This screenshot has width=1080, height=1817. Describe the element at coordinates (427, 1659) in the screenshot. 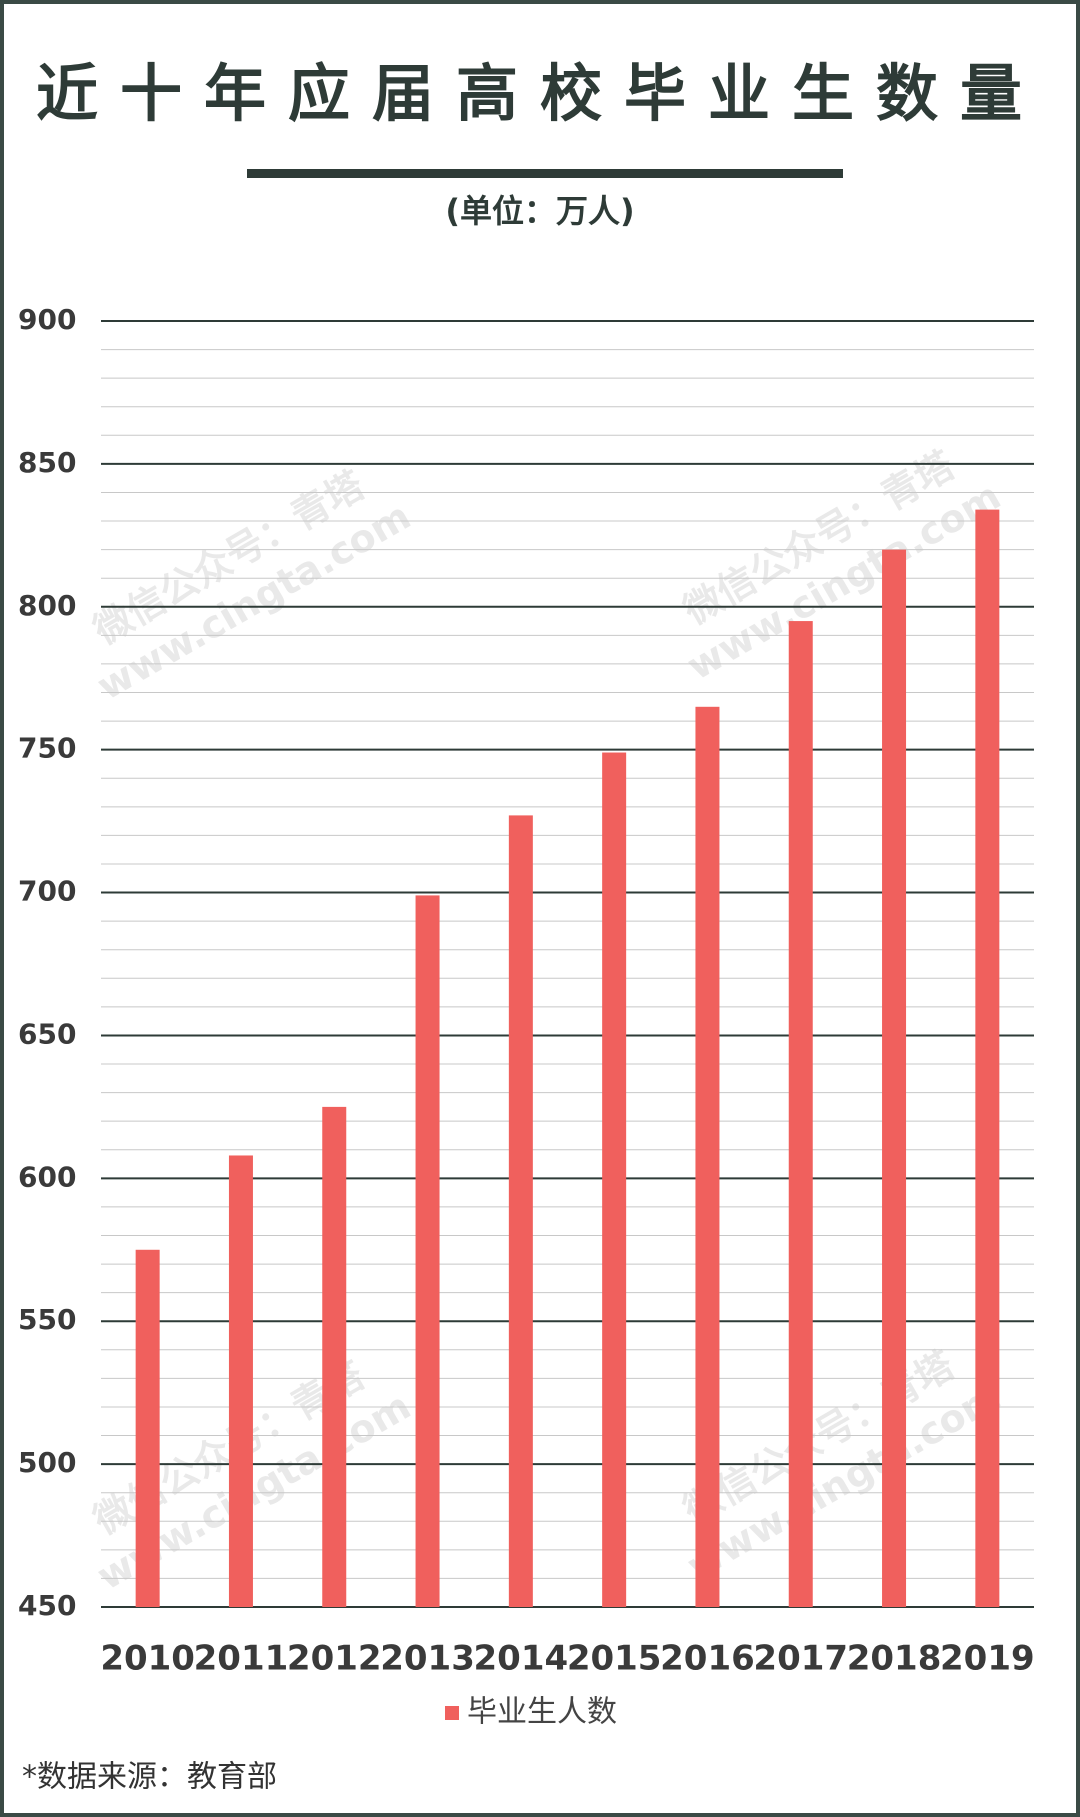

I see `x-tick-label: 2013` at that location.